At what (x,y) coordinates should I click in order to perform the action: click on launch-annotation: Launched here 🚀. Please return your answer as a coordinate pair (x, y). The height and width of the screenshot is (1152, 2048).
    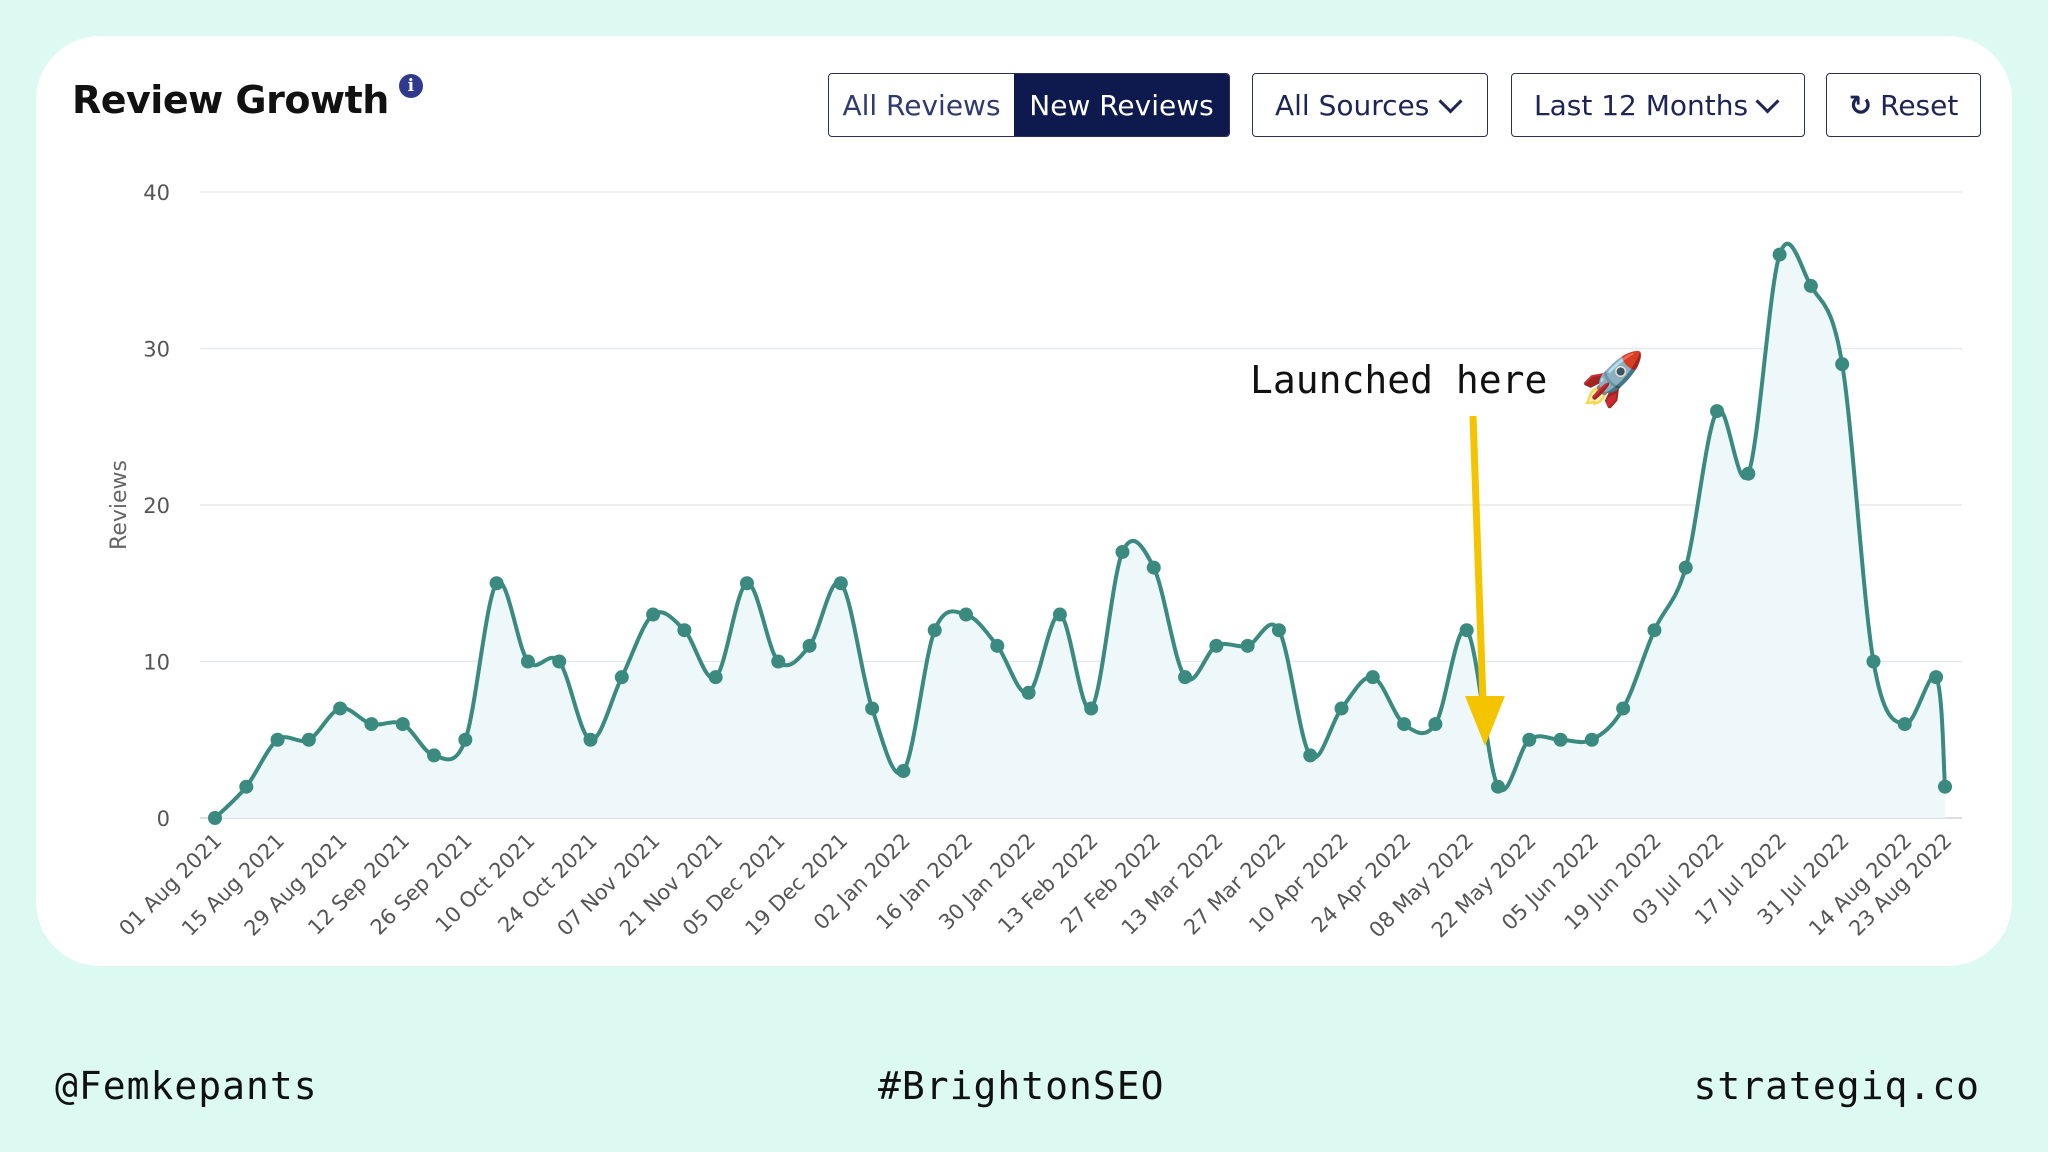
    Looking at the image, I should click on (1447, 547).